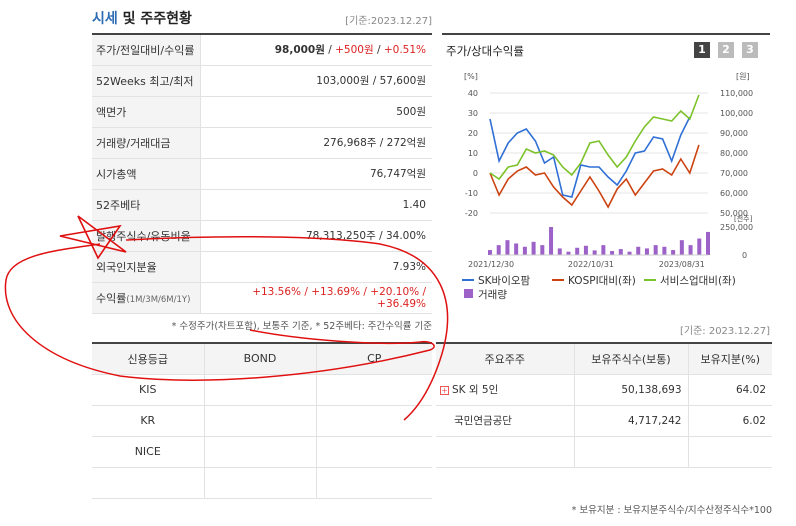  Describe the element at coordinates (471, 76) in the screenshot. I see `left-axis-unit: [%]` at that location.